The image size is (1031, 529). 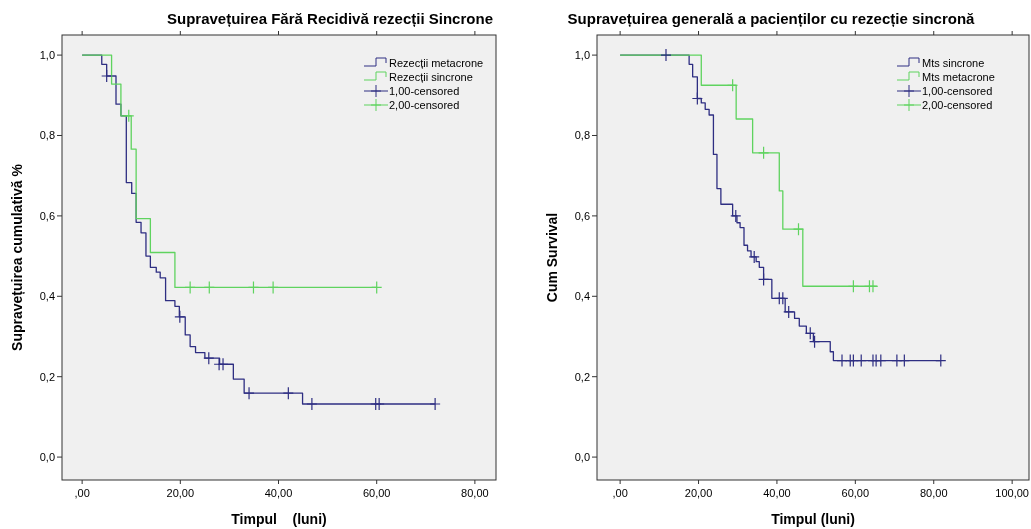 What do you see at coordinates (552, 257) in the screenshot?
I see `y-axis-title: Cum Survival` at bounding box center [552, 257].